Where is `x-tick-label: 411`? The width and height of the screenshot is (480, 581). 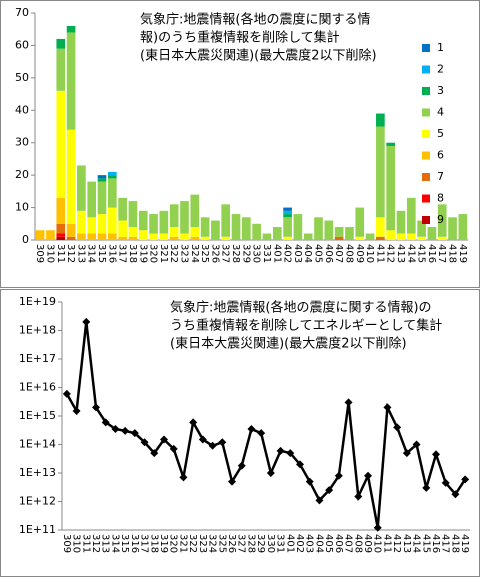 x-tick-label: 411 is located at coordinates (386, 543).